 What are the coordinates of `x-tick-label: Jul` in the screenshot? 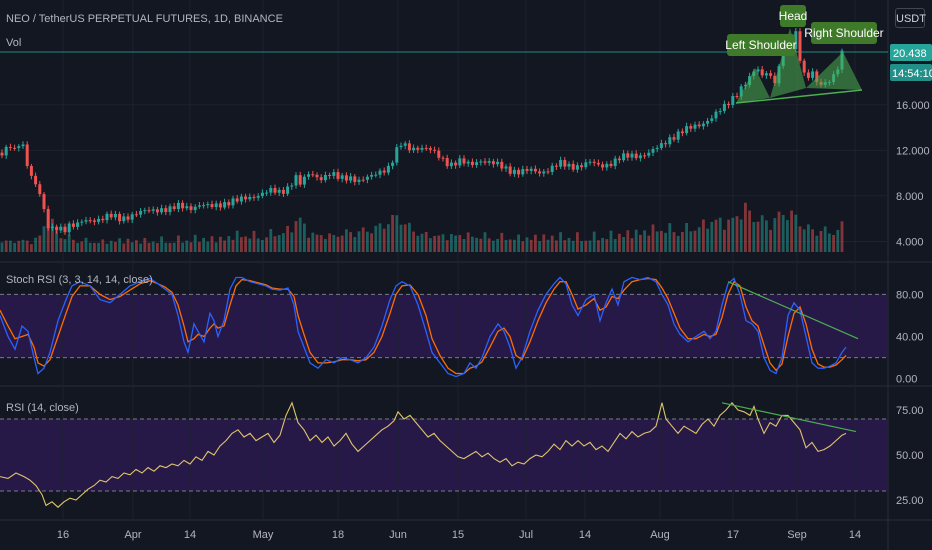 It's located at (526, 535).